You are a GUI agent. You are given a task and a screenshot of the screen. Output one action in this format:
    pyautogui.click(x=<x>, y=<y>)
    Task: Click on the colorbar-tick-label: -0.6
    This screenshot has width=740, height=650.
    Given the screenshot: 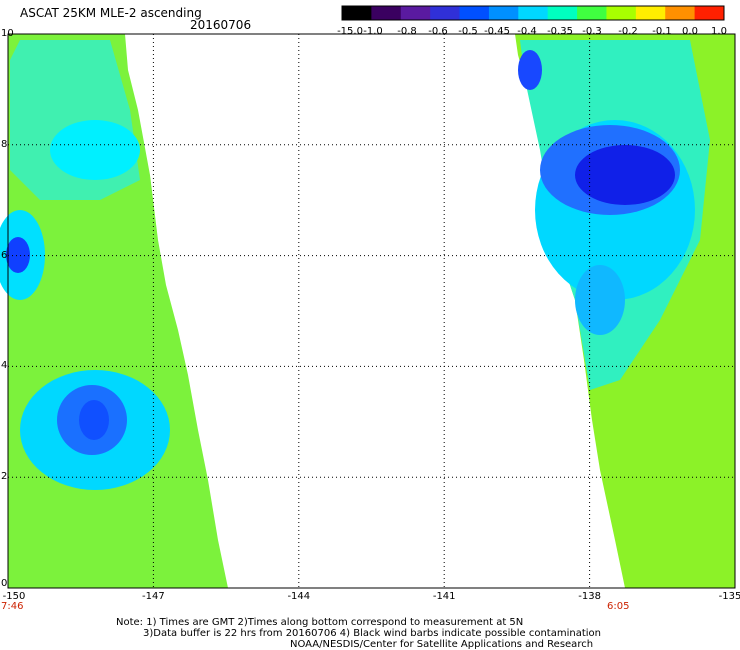 What is the action you would take?
    pyautogui.click(x=438, y=31)
    